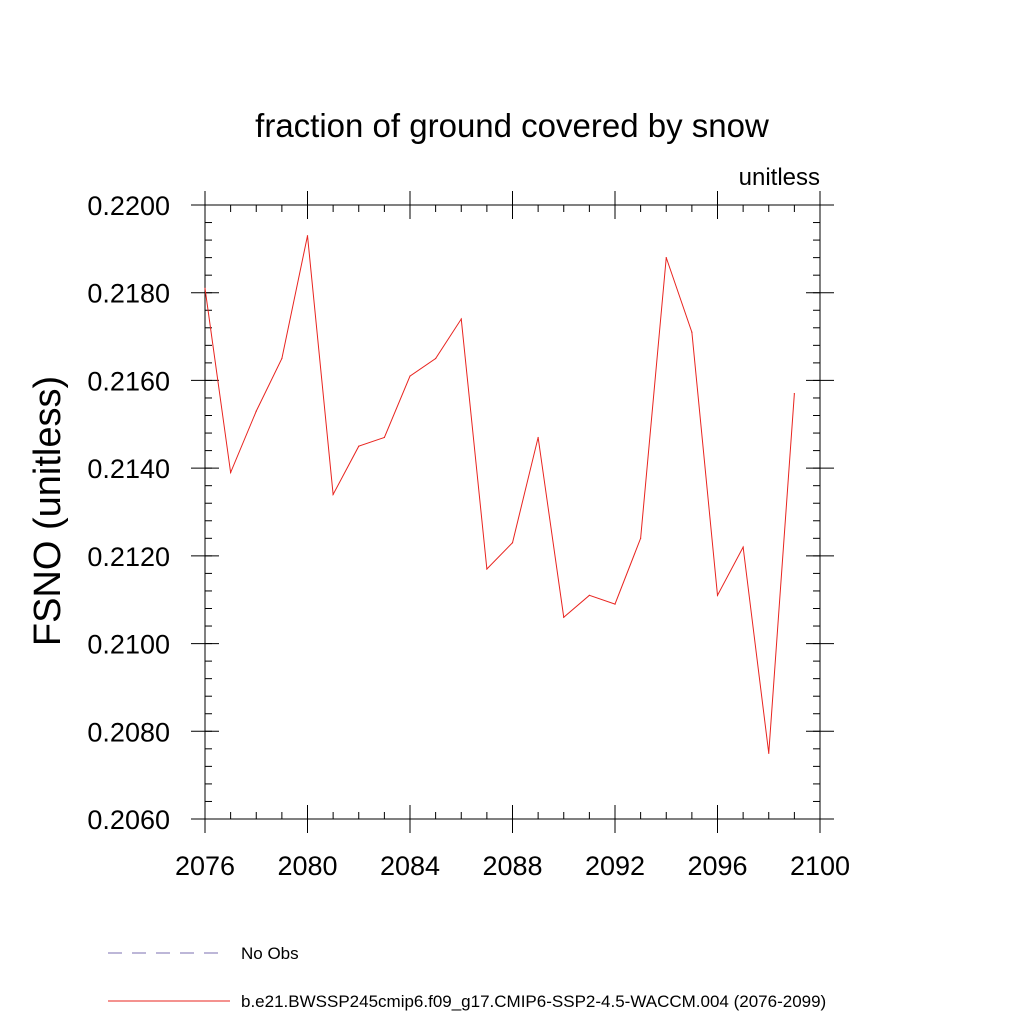 This screenshot has width=1024, height=1024. Describe the element at coordinates (270, 953) in the screenshot. I see `legend-label-no-obs: No Obs` at that location.